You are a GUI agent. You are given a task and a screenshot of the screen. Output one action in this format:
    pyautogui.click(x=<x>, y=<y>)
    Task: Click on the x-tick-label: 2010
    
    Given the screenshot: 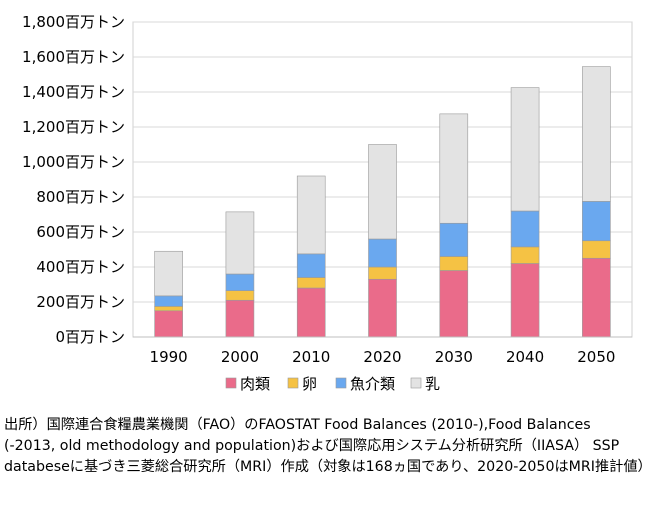 What is the action you would take?
    pyautogui.click(x=311, y=357)
    